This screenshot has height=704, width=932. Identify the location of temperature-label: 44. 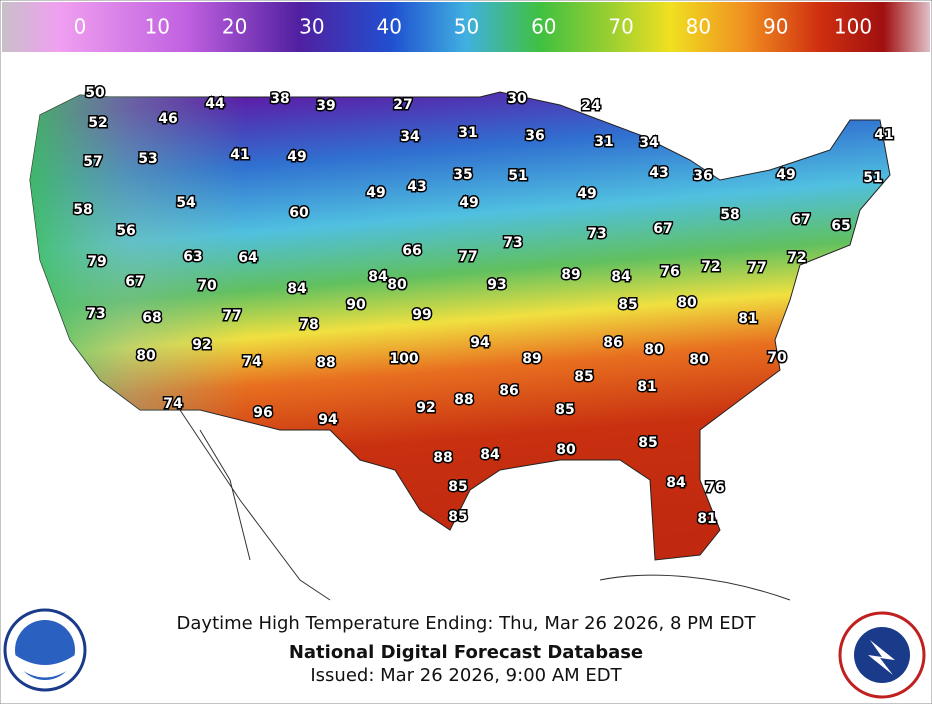
(215, 104).